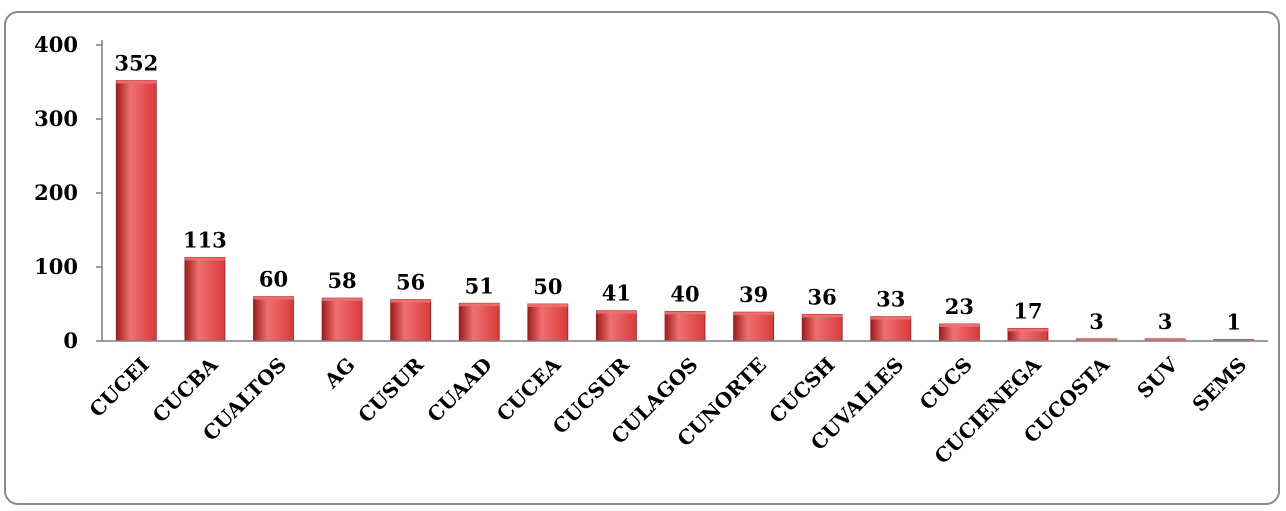 The height and width of the screenshot is (511, 1286). I want to click on bar-cucsh, so click(822, 327).